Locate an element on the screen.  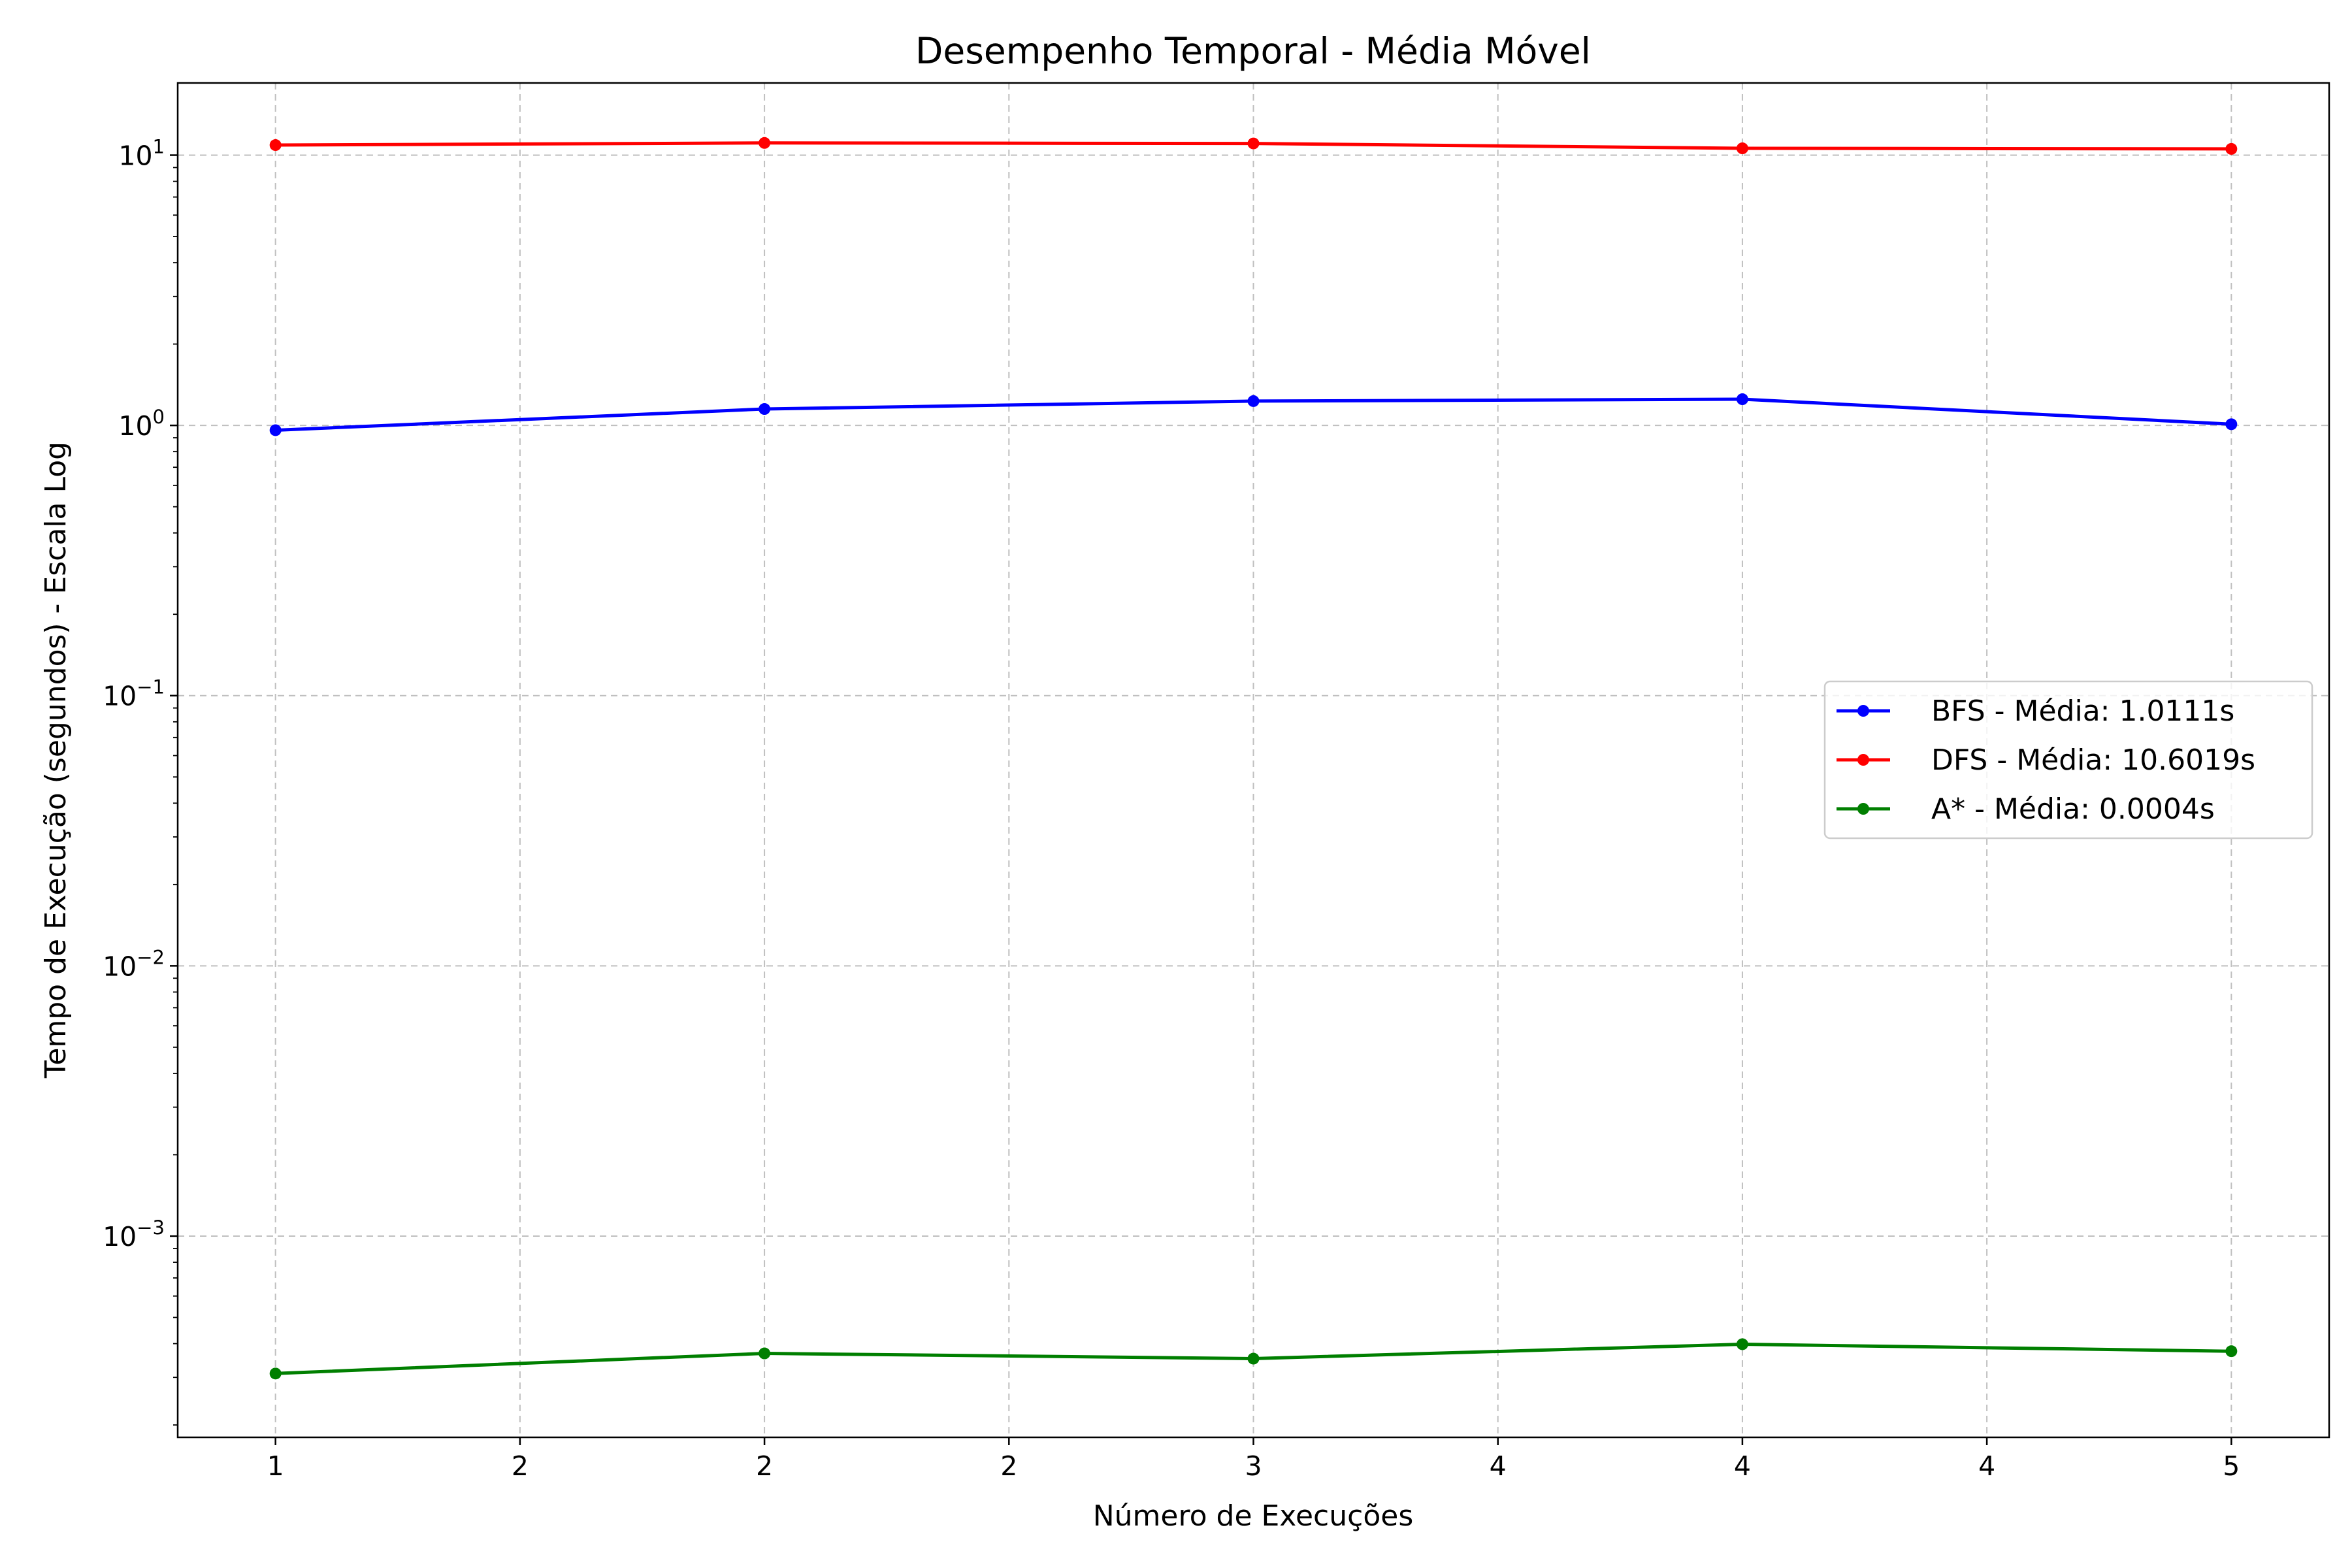
legend-label: BFS - Média: 1.0111s is located at coordinates (2082, 711).